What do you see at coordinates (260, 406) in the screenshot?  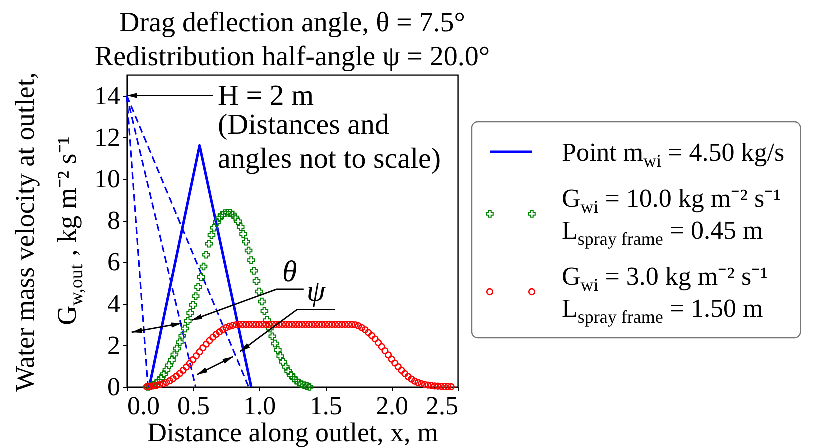 I see `x-tick-label: 1.0` at bounding box center [260, 406].